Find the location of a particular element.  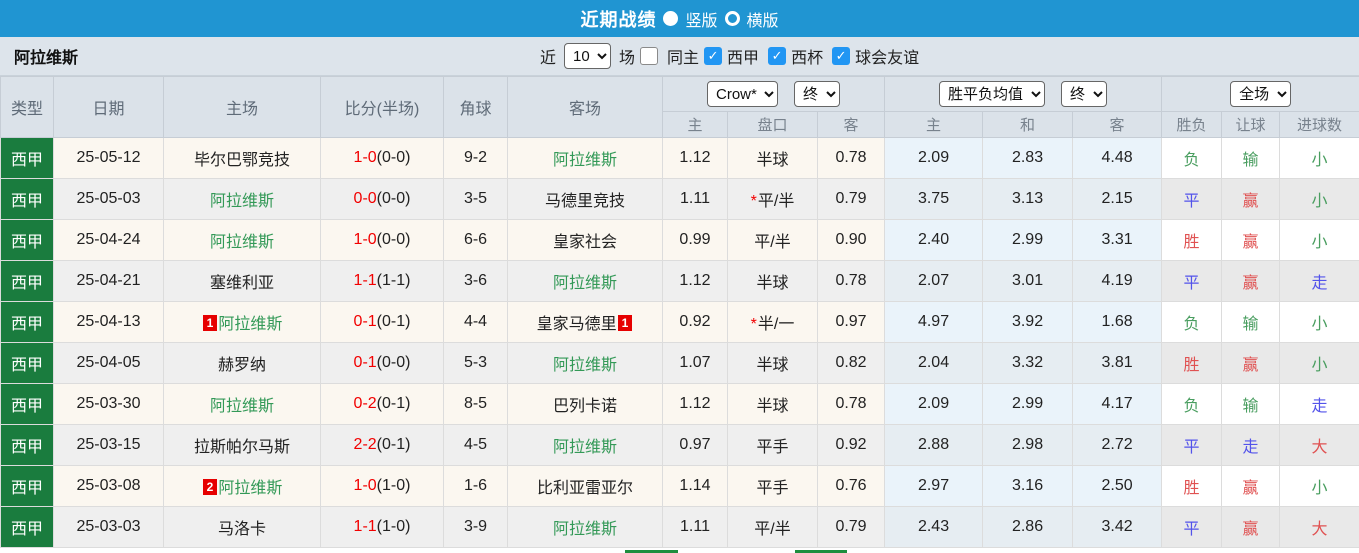

away-odds-cell: 0.82 is located at coordinates (851, 363).